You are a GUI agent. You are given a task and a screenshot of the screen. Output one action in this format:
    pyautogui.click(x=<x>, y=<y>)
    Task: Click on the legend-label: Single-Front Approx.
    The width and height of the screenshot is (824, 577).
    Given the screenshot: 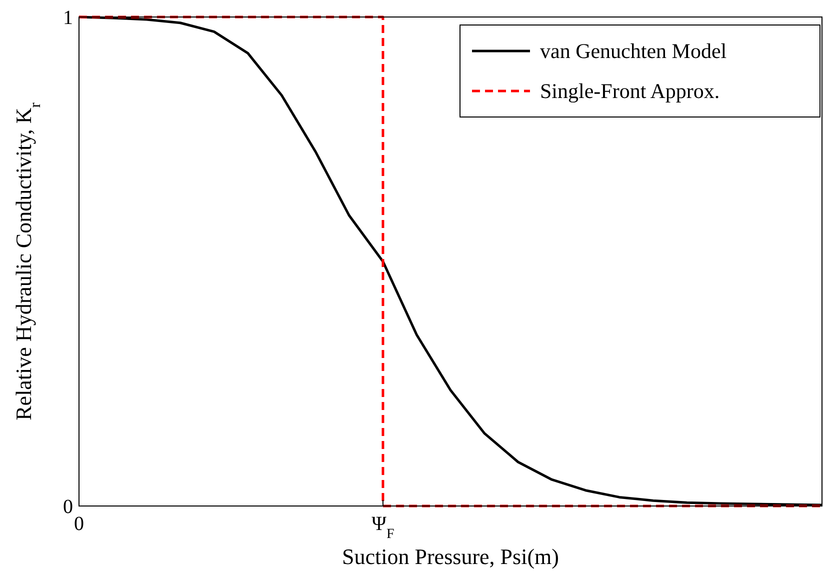 What is the action you would take?
    pyautogui.click(x=630, y=91)
    